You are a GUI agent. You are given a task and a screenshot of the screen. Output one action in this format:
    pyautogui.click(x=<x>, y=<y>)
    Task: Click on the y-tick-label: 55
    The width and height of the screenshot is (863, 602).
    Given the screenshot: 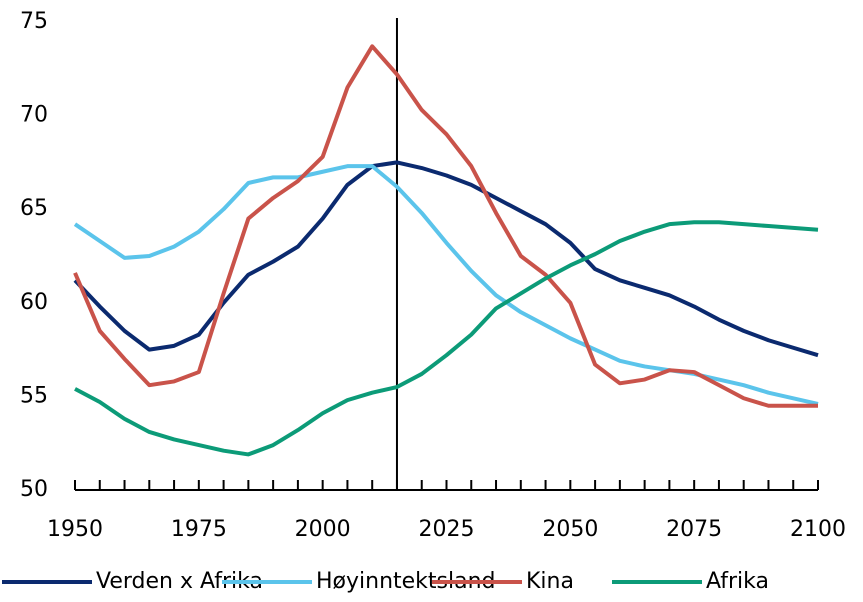 What is the action you would take?
    pyautogui.click(x=34, y=395)
    